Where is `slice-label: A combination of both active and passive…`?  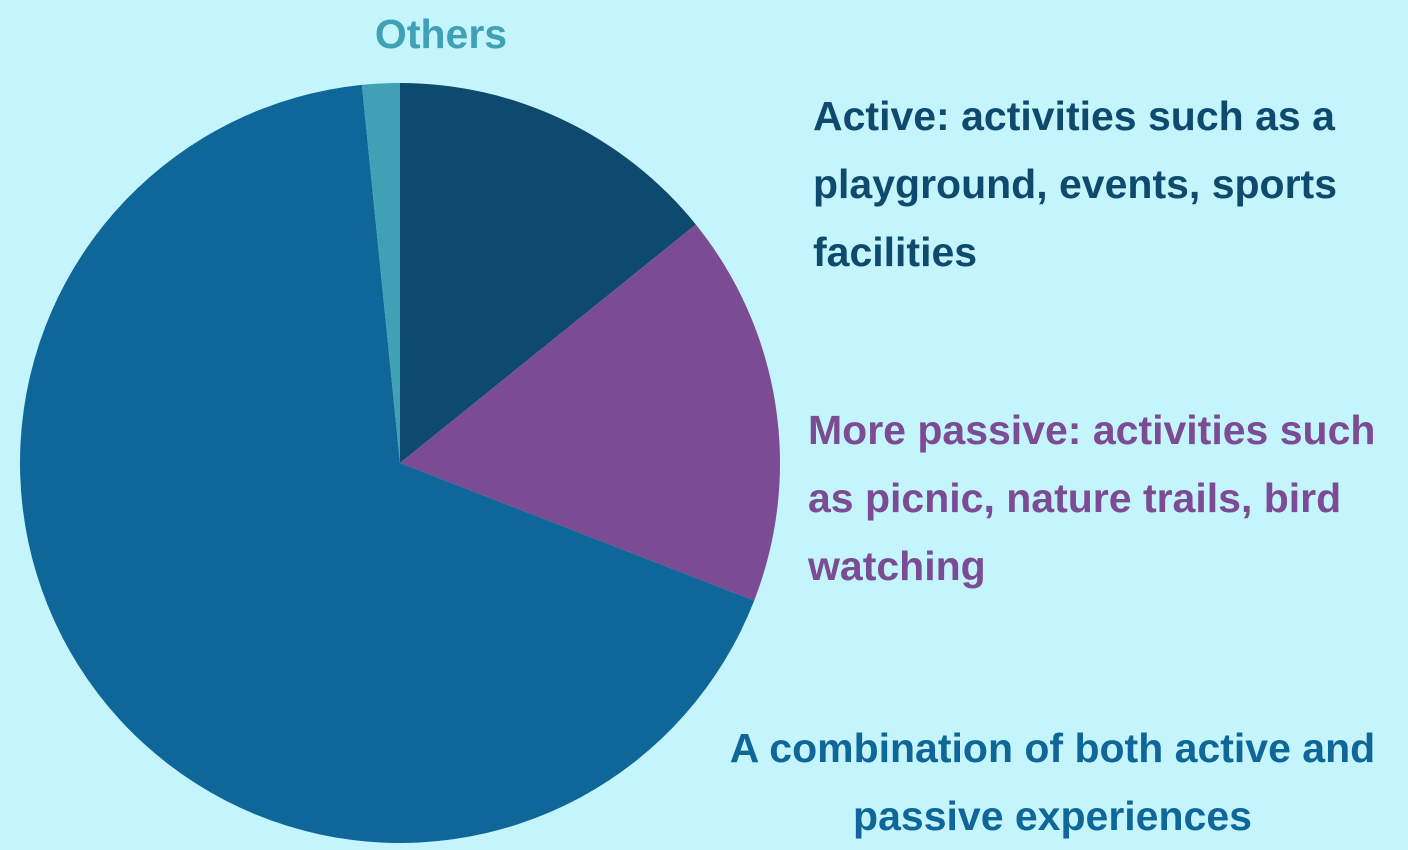 slice-label: A combination of both active and passive… is located at coordinates (1052, 782).